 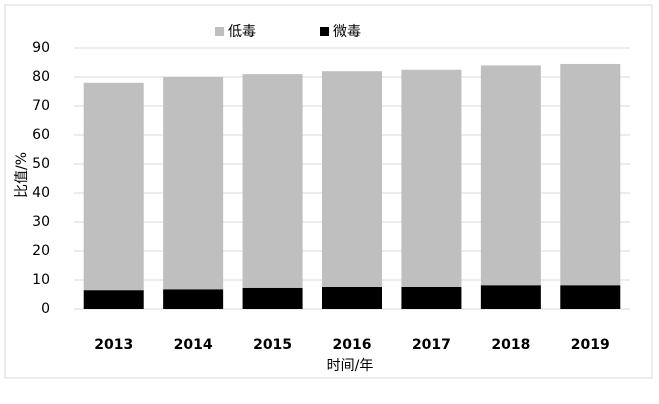 What do you see at coordinates (41, 77) in the screenshot?
I see `y-tick-label: 80` at bounding box center [41, 77].